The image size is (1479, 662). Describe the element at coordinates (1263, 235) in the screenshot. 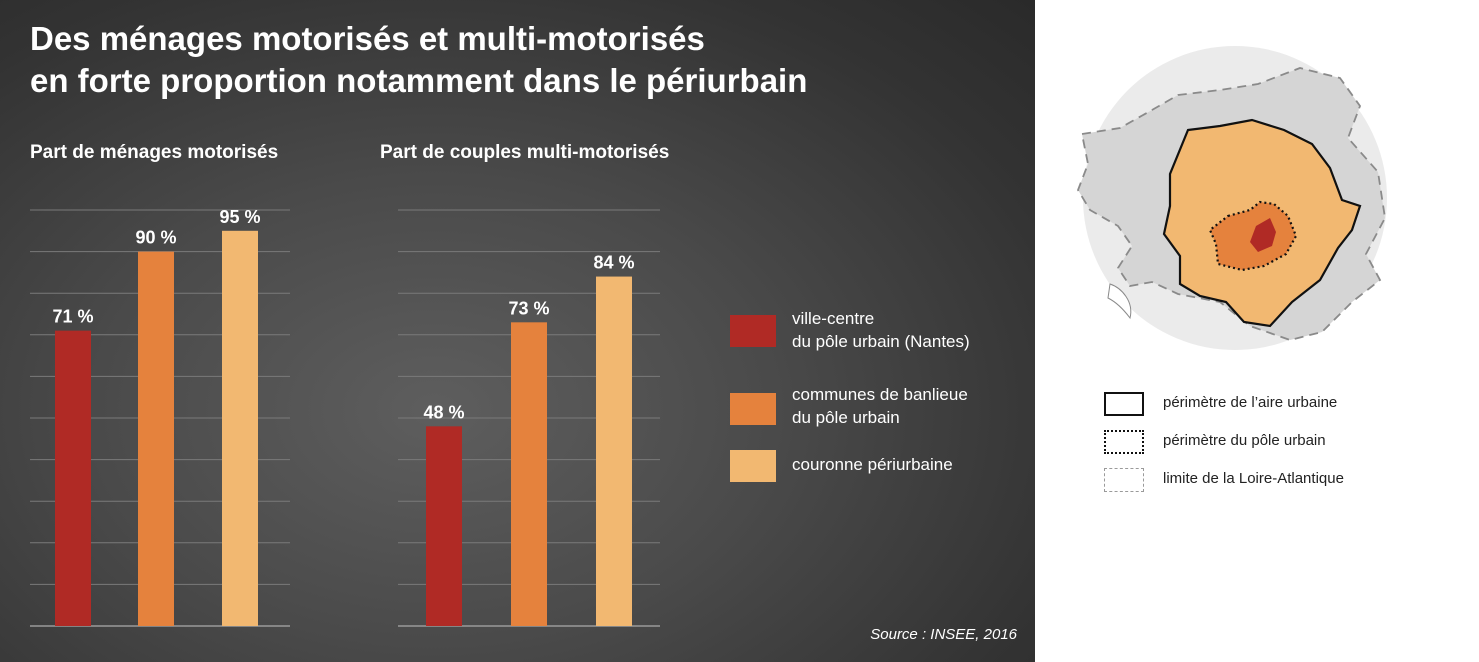

I see `ville-centre-area` at that location.